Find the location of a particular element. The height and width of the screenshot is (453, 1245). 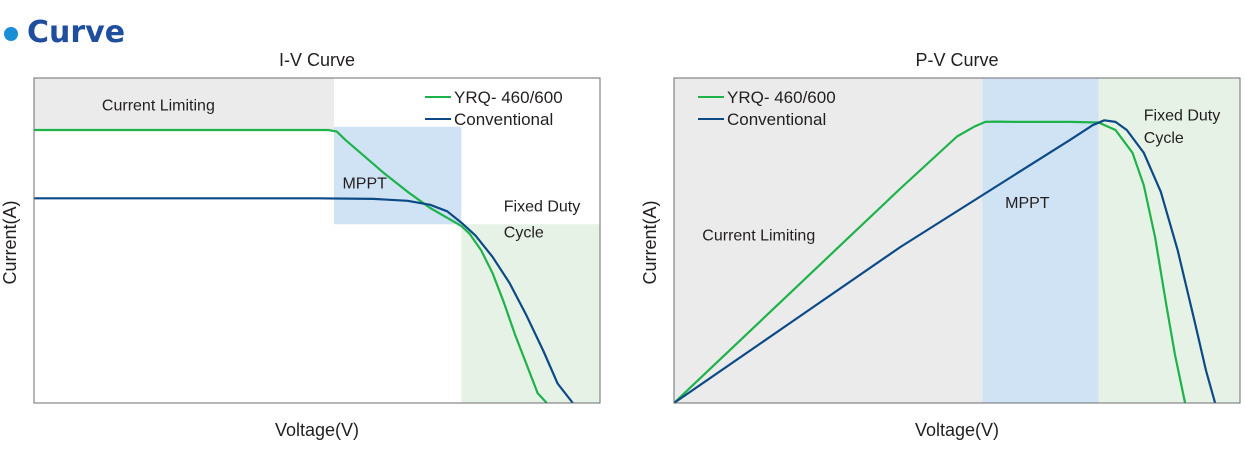

chart-title: P-V Curve is located at coordinates (956, 60).